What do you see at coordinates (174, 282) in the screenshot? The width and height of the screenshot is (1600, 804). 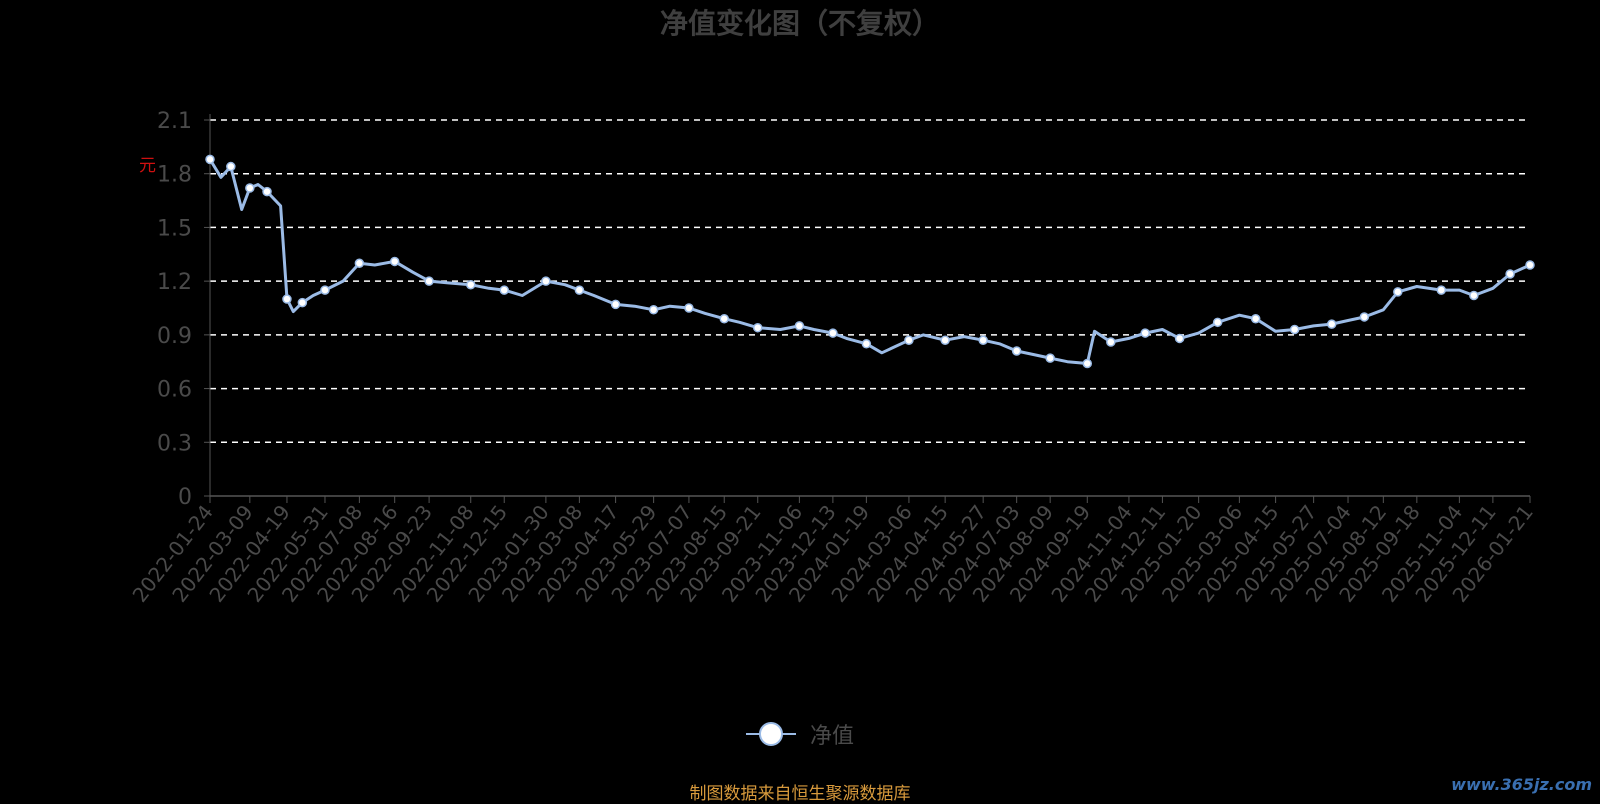 I see `y-tick-label: 1.2` at bounding box center [174, 282].